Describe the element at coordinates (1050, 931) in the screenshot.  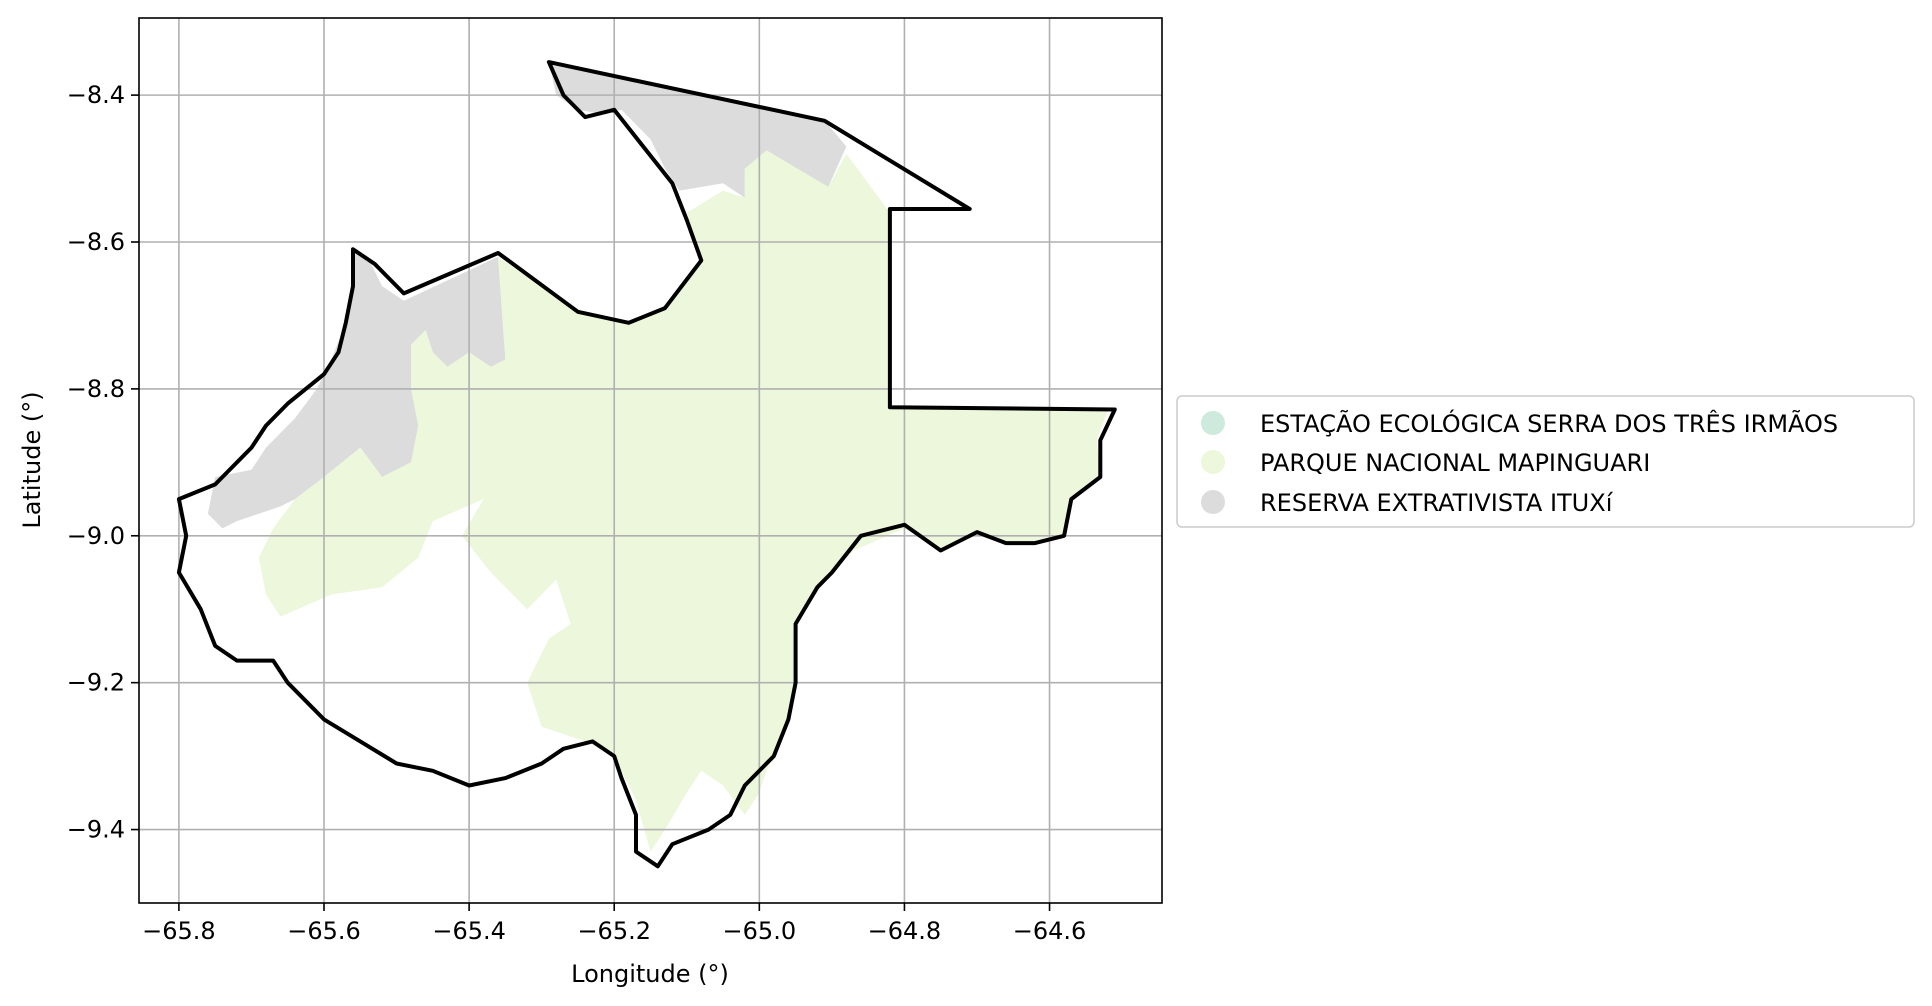
I see `x-tick-label-7: −64.6` at that location.